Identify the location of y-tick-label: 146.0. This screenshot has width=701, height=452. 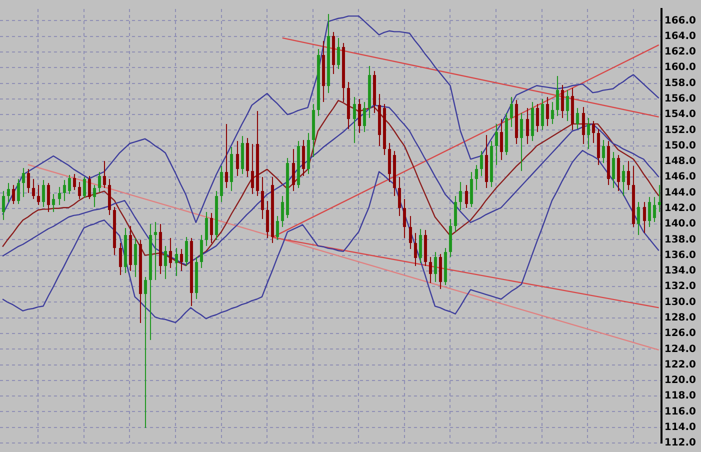
(680, 177).